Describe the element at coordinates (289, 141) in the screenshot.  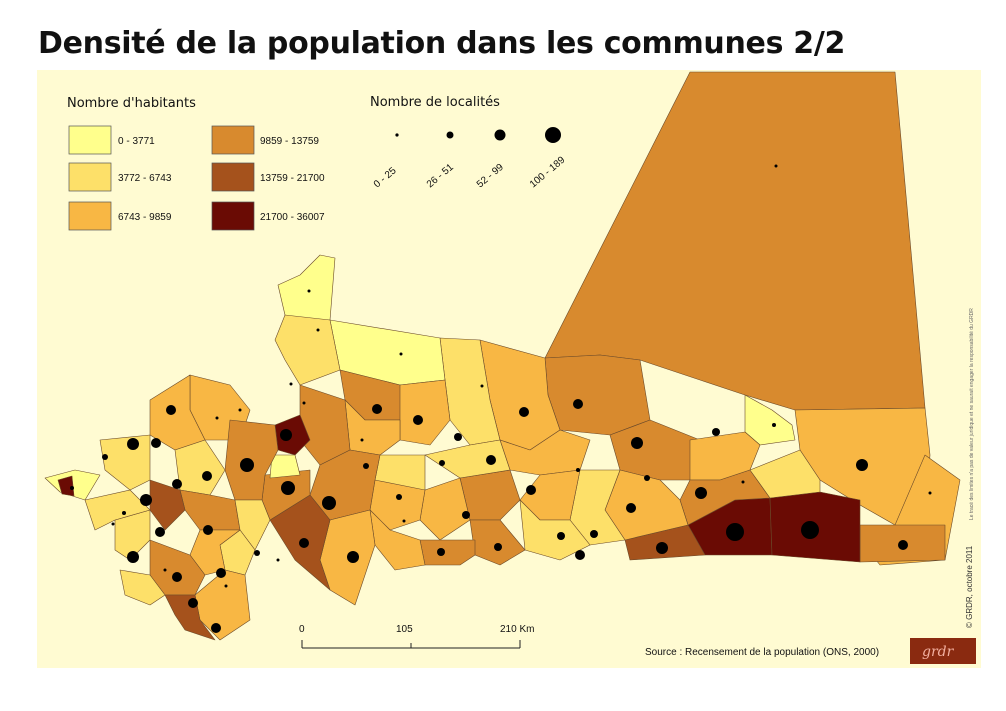
I see `legend-swatch-label-4: 9859 - 13759` at that location.